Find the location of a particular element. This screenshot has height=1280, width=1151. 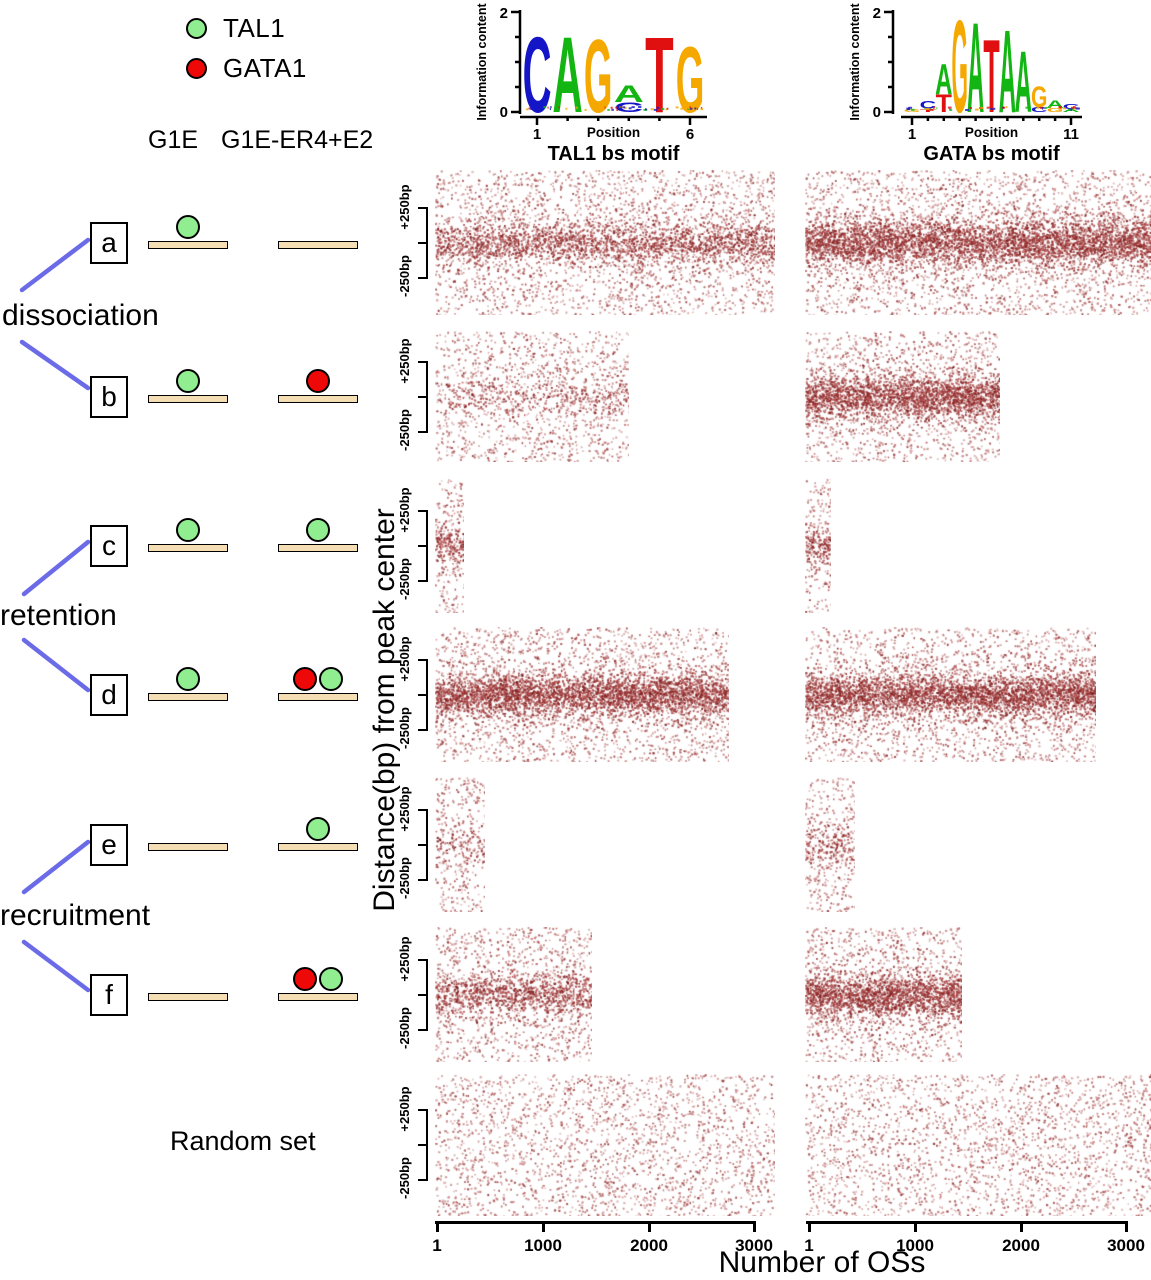

scatter-panel-d-tal1 is located at coordinates (582, 694).